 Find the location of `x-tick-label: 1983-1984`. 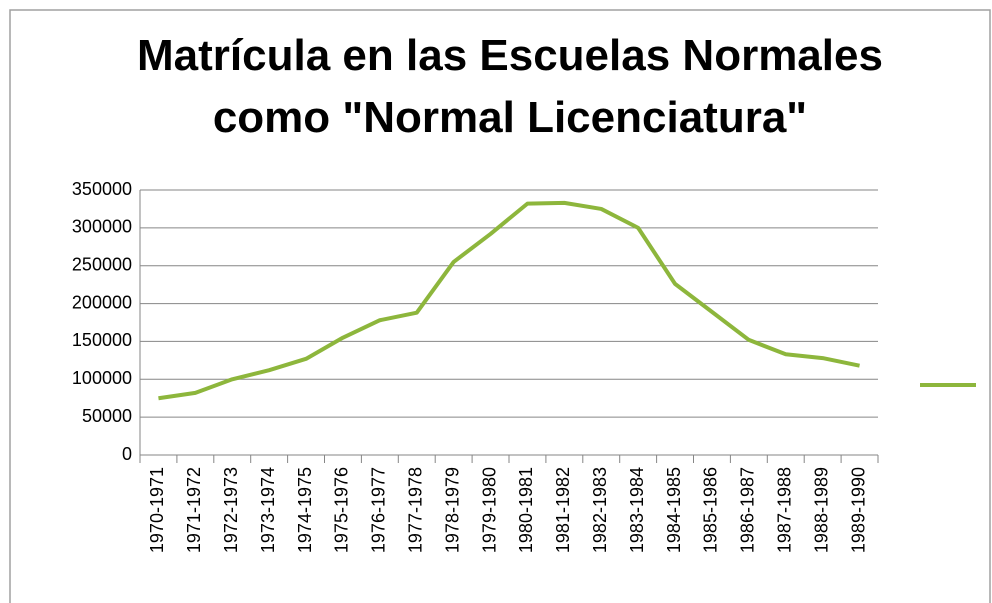

x-tick-label: 1983-1984 is located at coordinates (637, 510).